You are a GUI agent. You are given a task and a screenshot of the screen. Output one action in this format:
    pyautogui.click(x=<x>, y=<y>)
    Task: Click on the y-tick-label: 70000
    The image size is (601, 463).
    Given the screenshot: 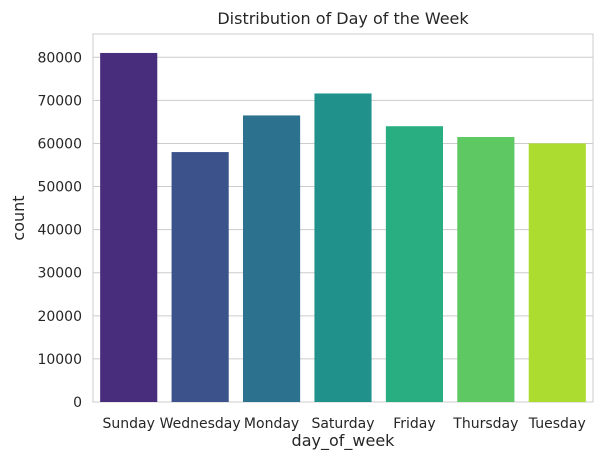 What is the action you would take?
    pyautogui.click(x=59, y=101)
    